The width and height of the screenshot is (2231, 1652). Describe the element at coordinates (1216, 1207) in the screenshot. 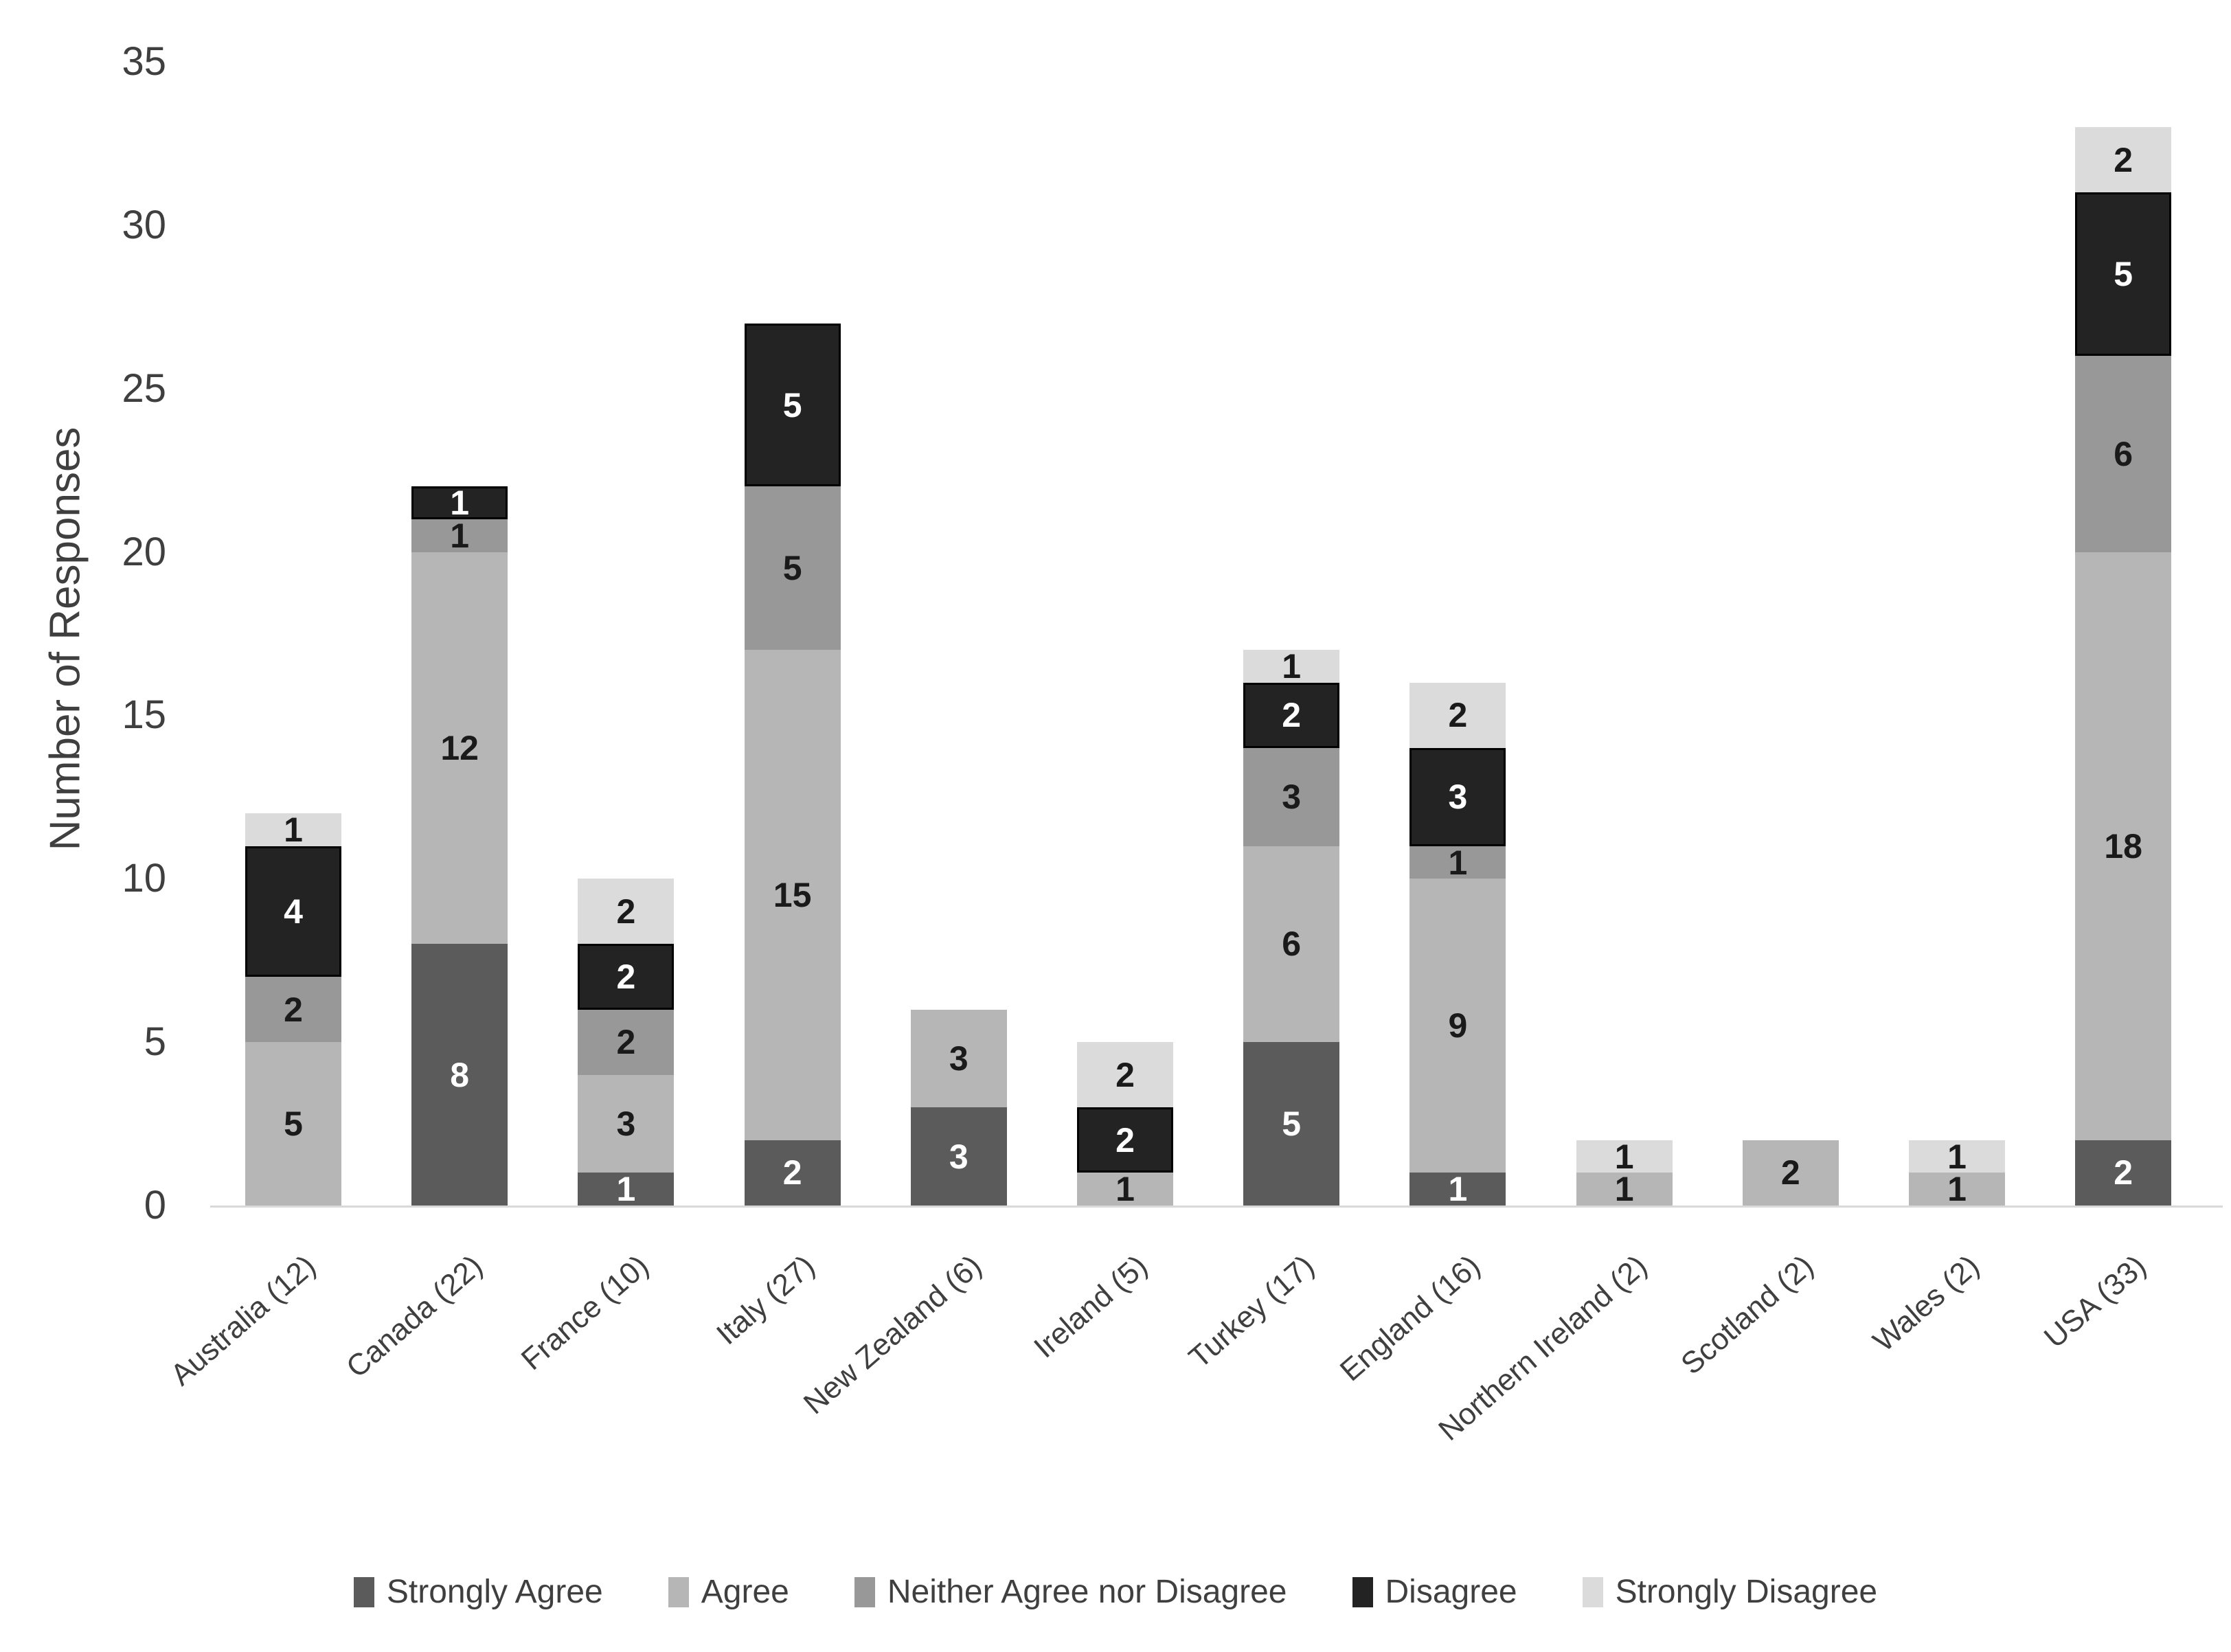

I see `x-axis-line` at that location.